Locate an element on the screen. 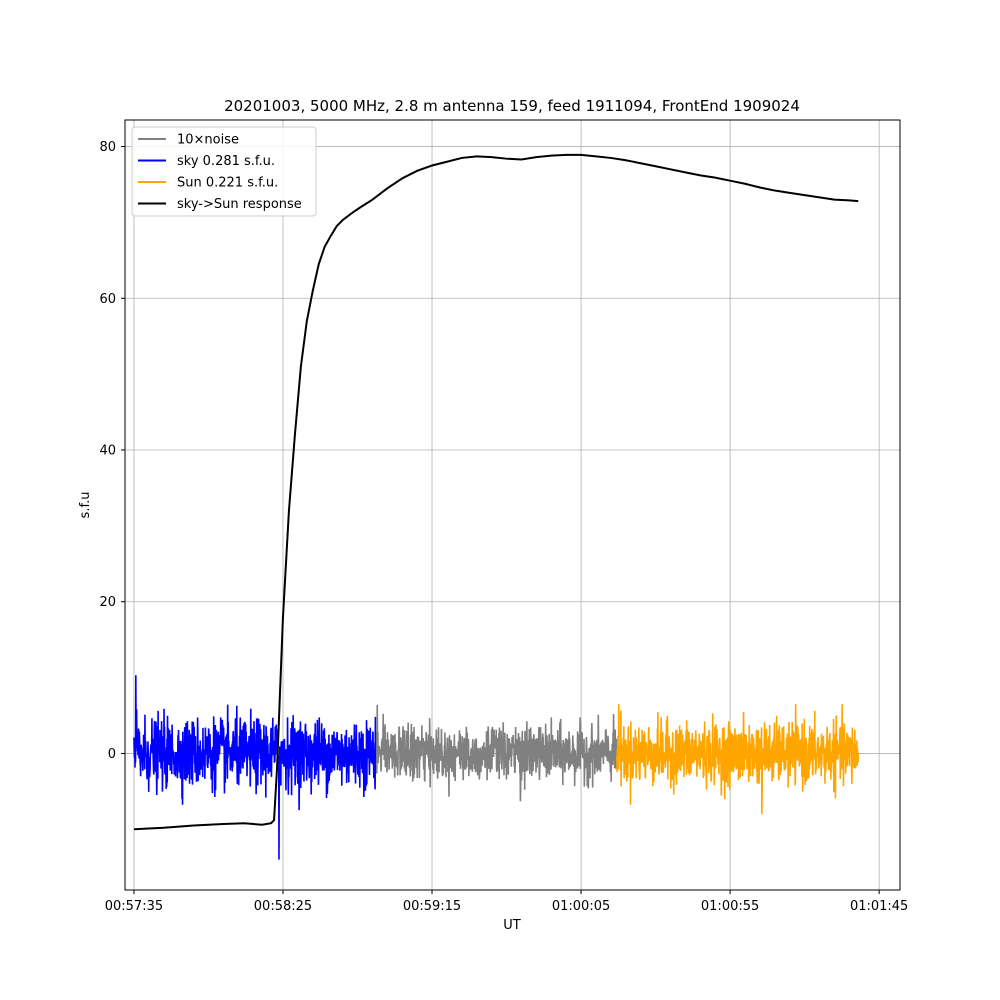 Image resolution: width=1000 pixels, height=1000 pixels. legend-label-3: sky->Sun response is located at coordinates (239, 204).